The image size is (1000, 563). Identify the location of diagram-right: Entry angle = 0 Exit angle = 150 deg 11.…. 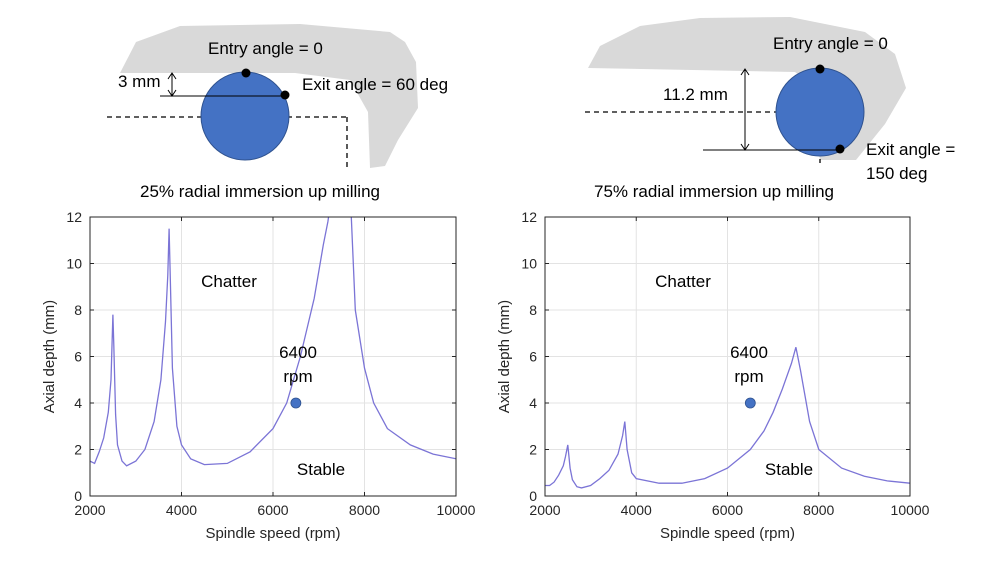
(770, 109).